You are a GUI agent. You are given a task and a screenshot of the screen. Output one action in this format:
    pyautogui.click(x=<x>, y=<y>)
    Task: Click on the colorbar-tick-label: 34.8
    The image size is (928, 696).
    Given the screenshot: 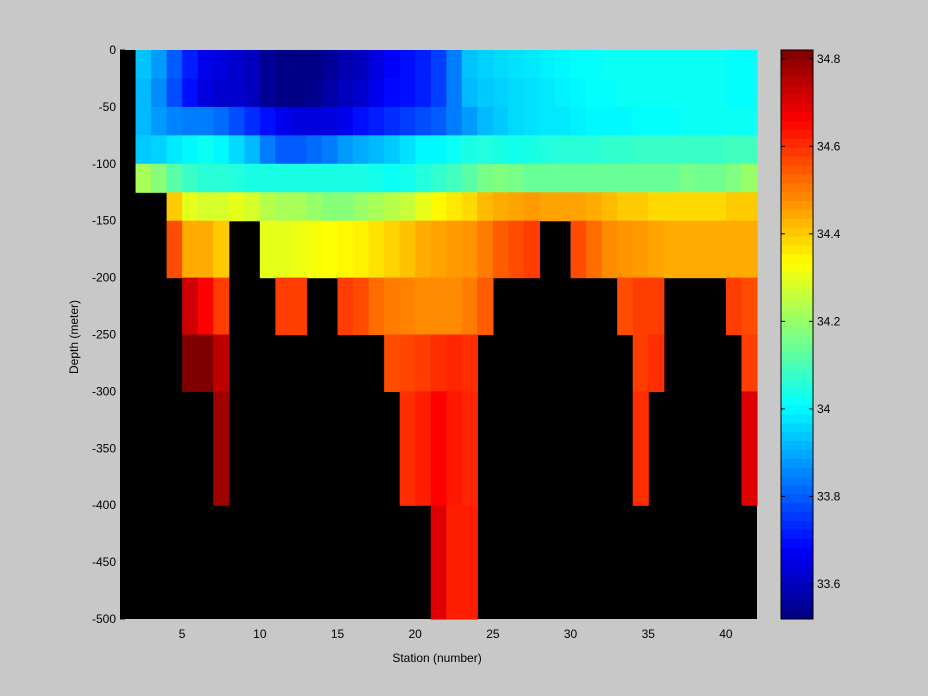 What is the action you would take?
    pyautogui.click(x=829, y=59)
    